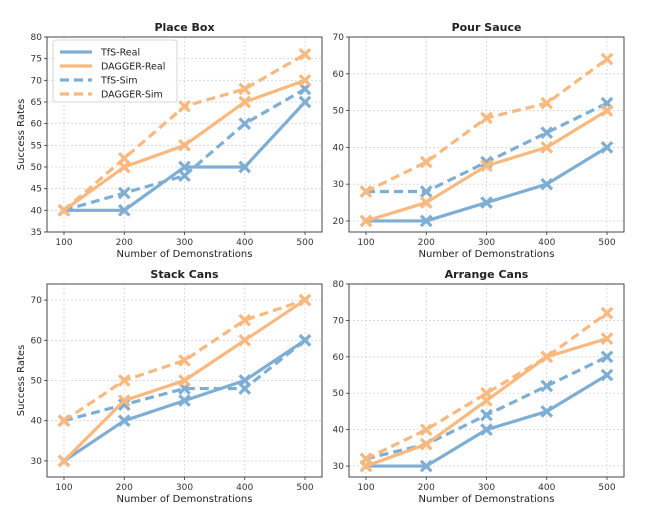 The width and height of the screenshot is (648, 518). I want to click on legend-label: DAGGER-Real, so click(133, 67).